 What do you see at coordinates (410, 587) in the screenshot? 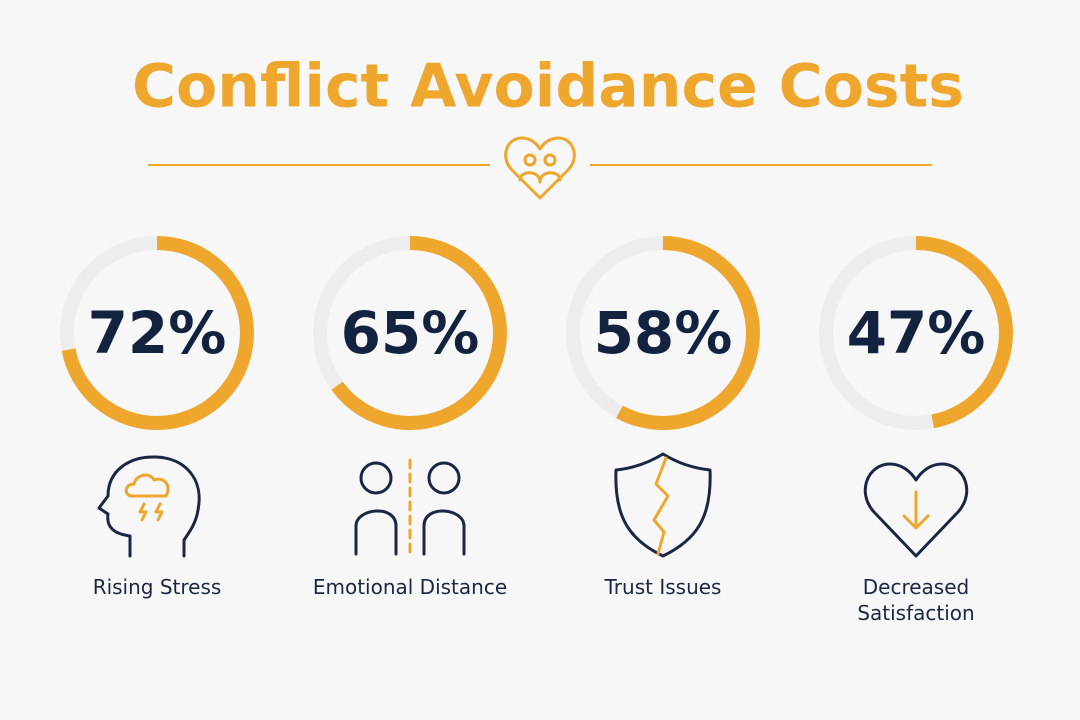
I see `category-label: Emotional Distance` at bounding box center [410, 587].